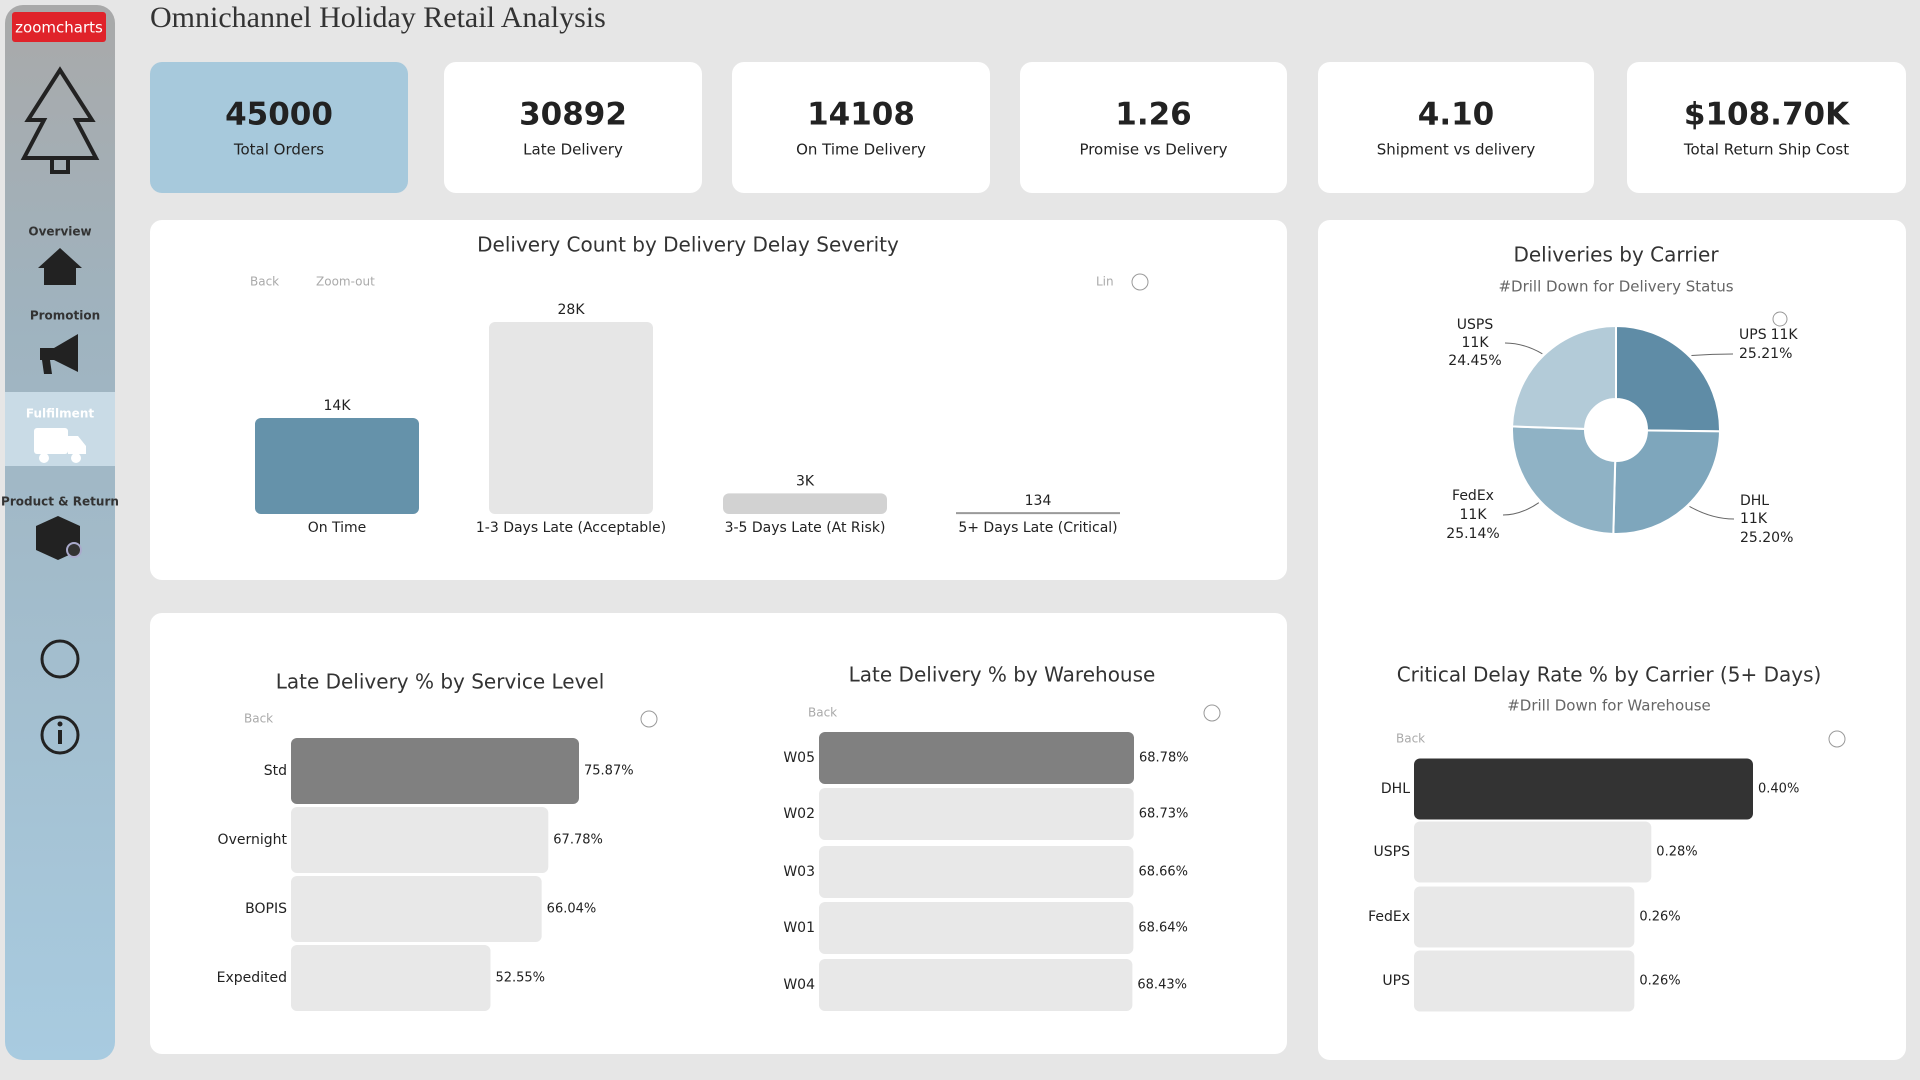  I want to click on nav-item: Overview, so click(59, 232).